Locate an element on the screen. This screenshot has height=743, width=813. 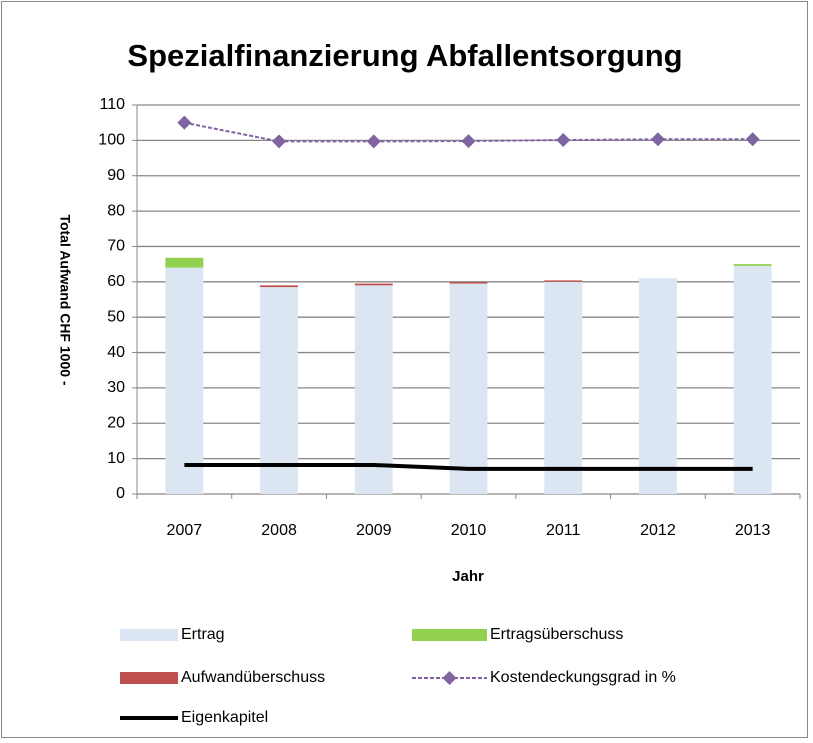
y-tick-label: 30 is located at coordinates (116, 387).